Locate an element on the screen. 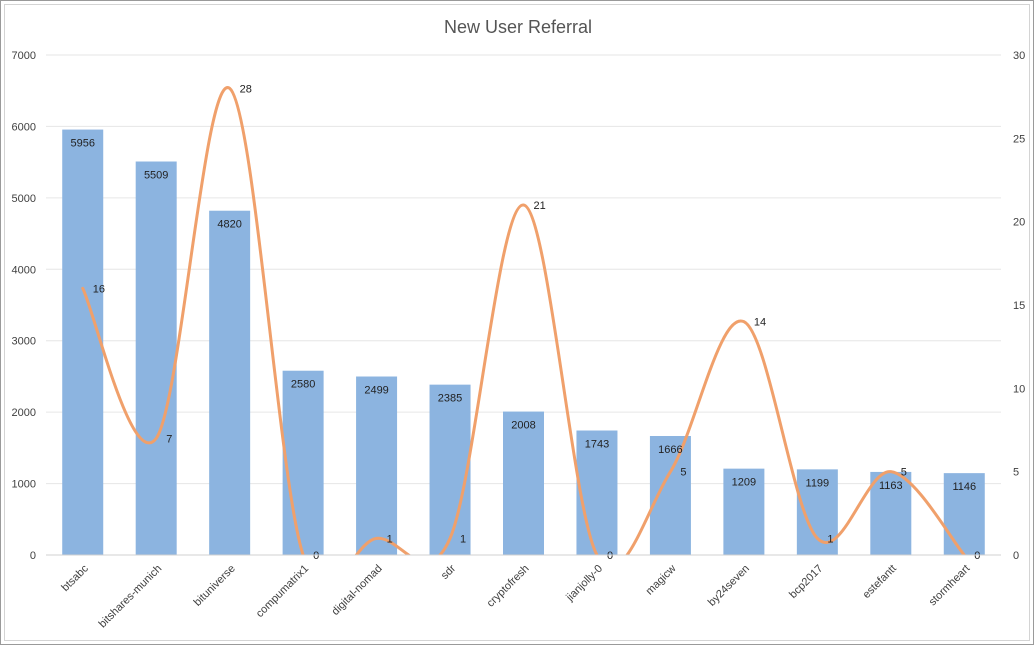 This screenshot has height=647, width=1036. y-left-tick-label: 0 is located at coordinates (33, 556).